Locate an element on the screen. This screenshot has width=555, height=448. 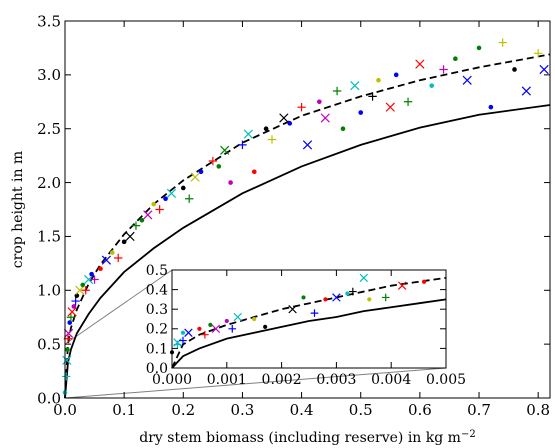
main-y-tick-label: 3.0 is located at coordinates (49, 75).